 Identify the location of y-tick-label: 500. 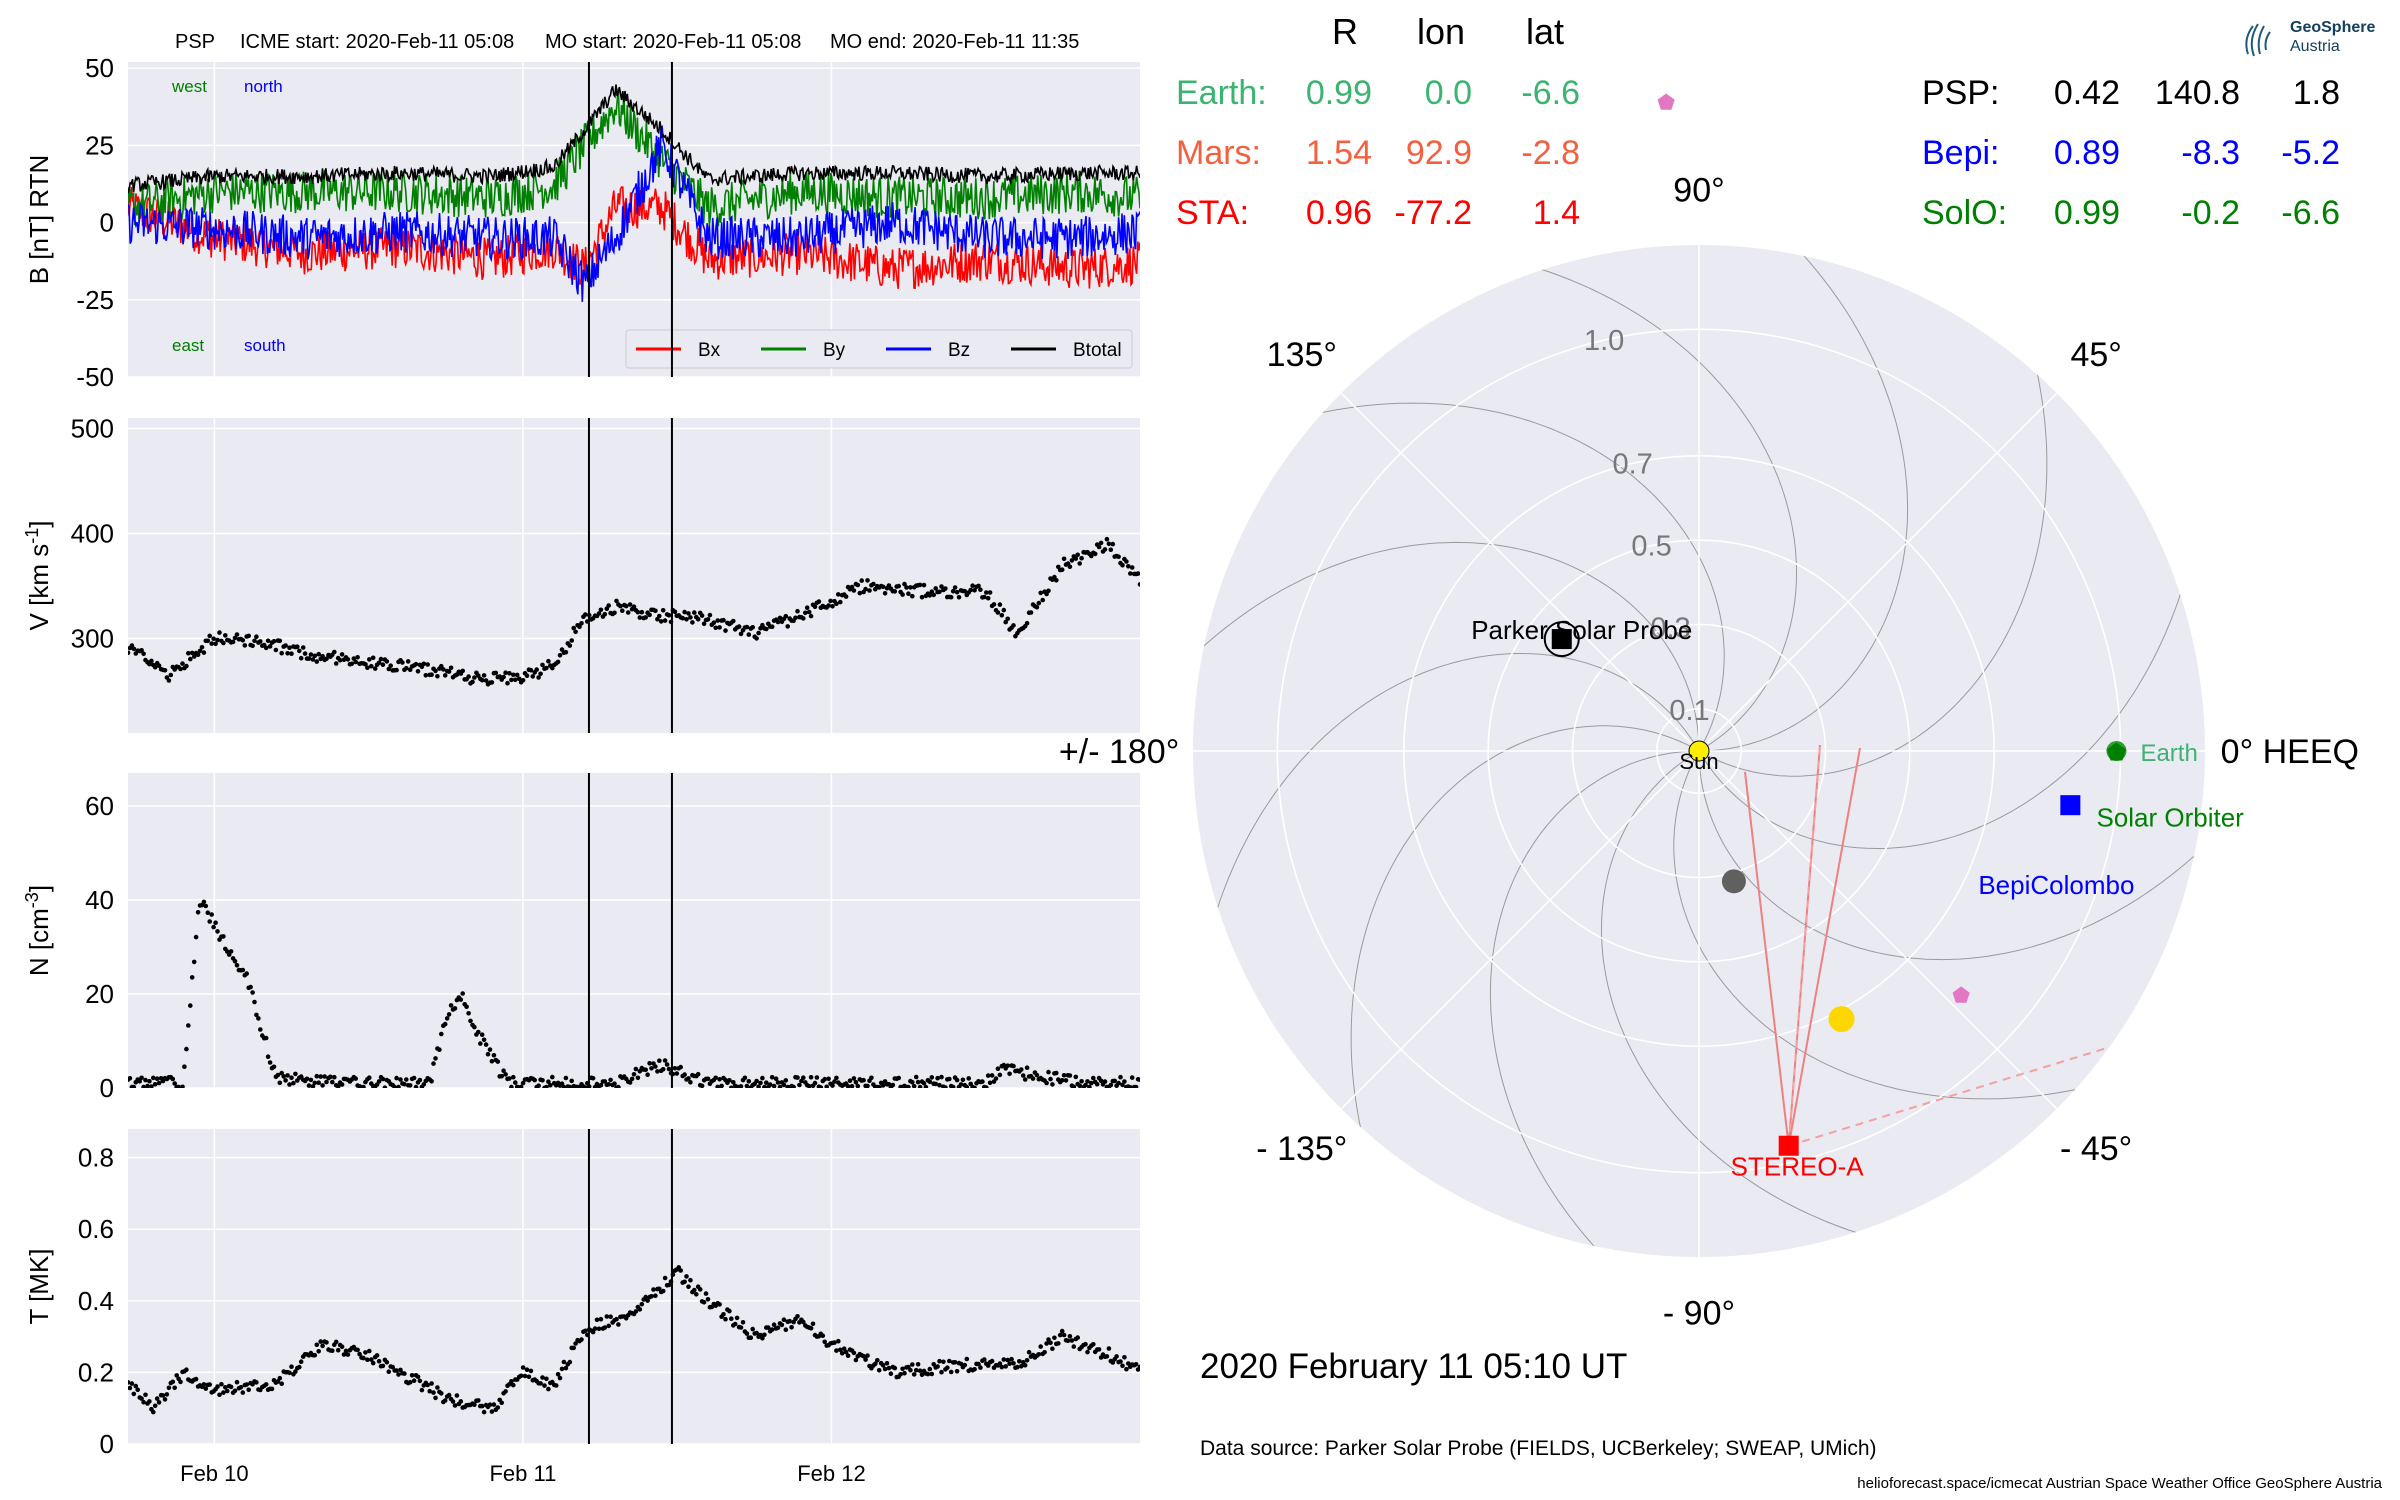
(92, 429).